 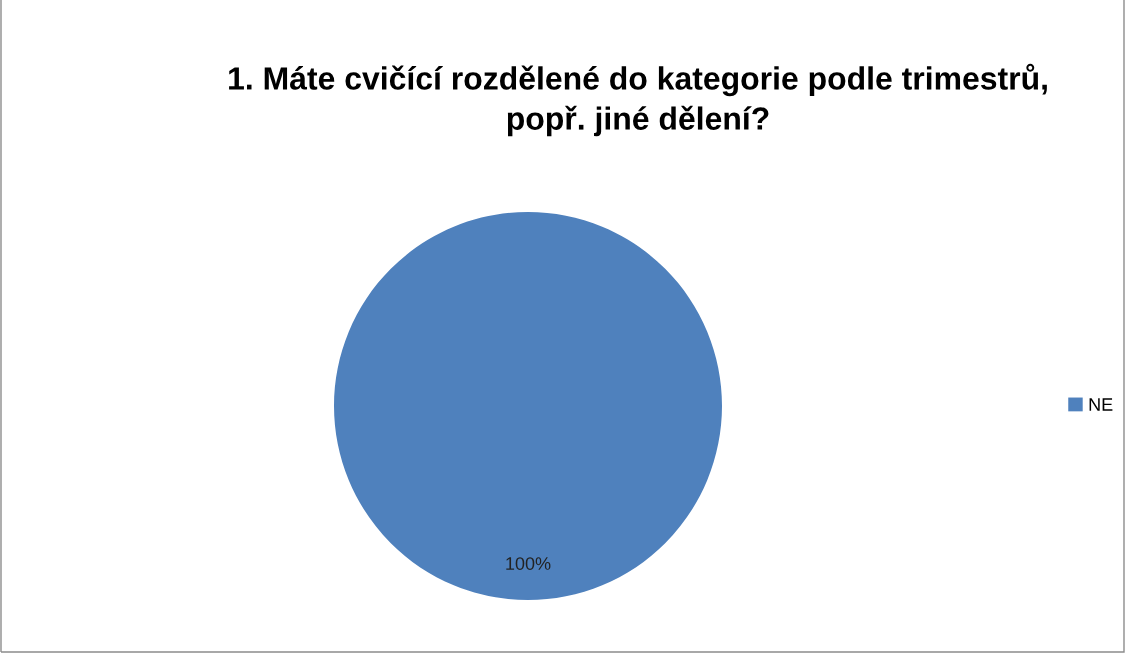 What do you see at coordinates (1101, 404) in the screenshot?
I see `legend-label: NE` at bounding box center [1101, 404].